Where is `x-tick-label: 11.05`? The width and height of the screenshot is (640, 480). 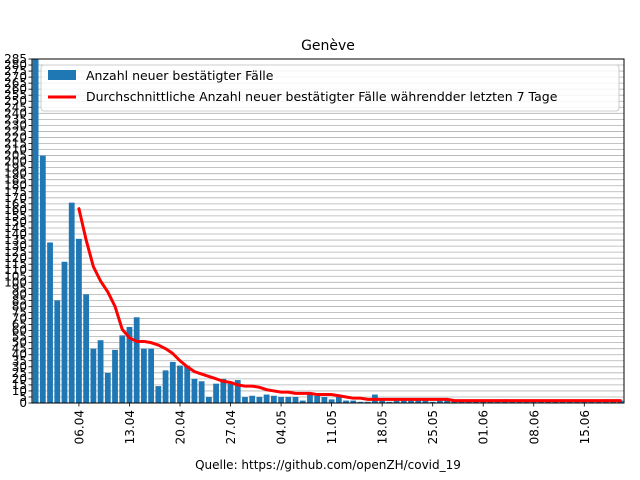
x-tick-label: 11.05 is located at coordinates (332, 427).